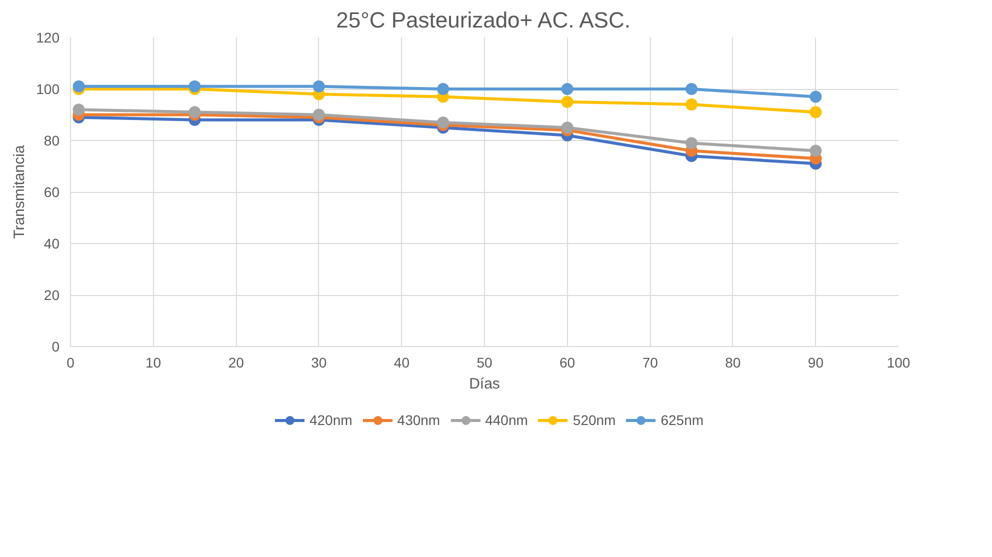 The height and width of the screenshot is (557, 992). Describe the element at coordinates (52, 244) in the screenshot. I see `y-tick-label: 40` at that location.